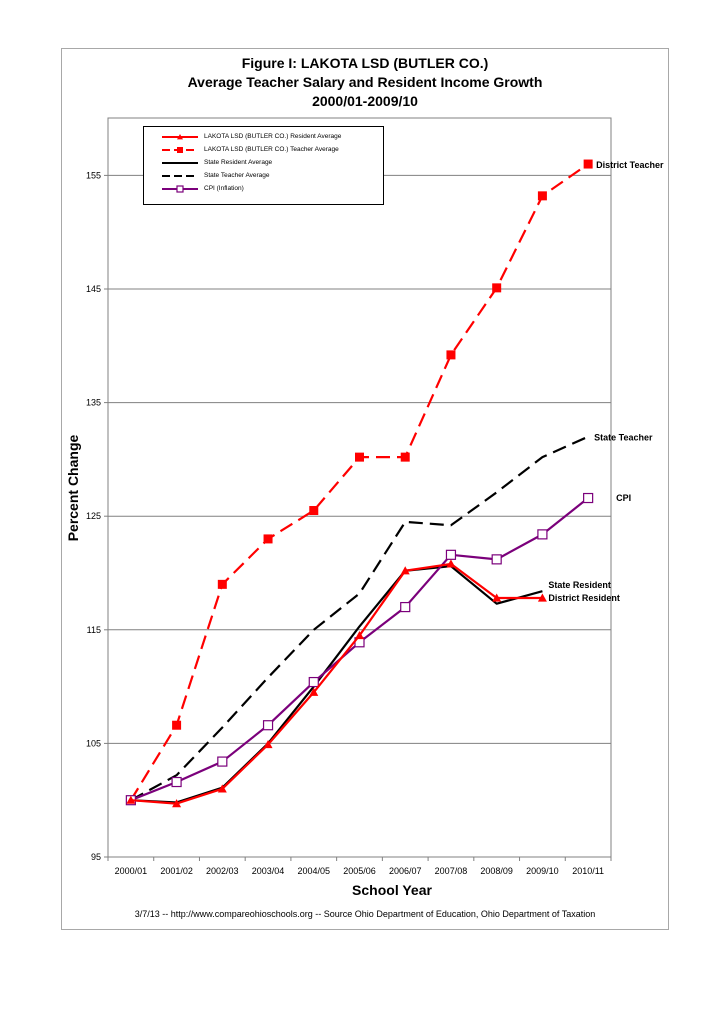 The image size is (724, 1024). What do you see at coordinates (630, 165) in the screenshot?
I see `series-end-label-district-teacher: District Teacher` at bounding box center [630, 165].